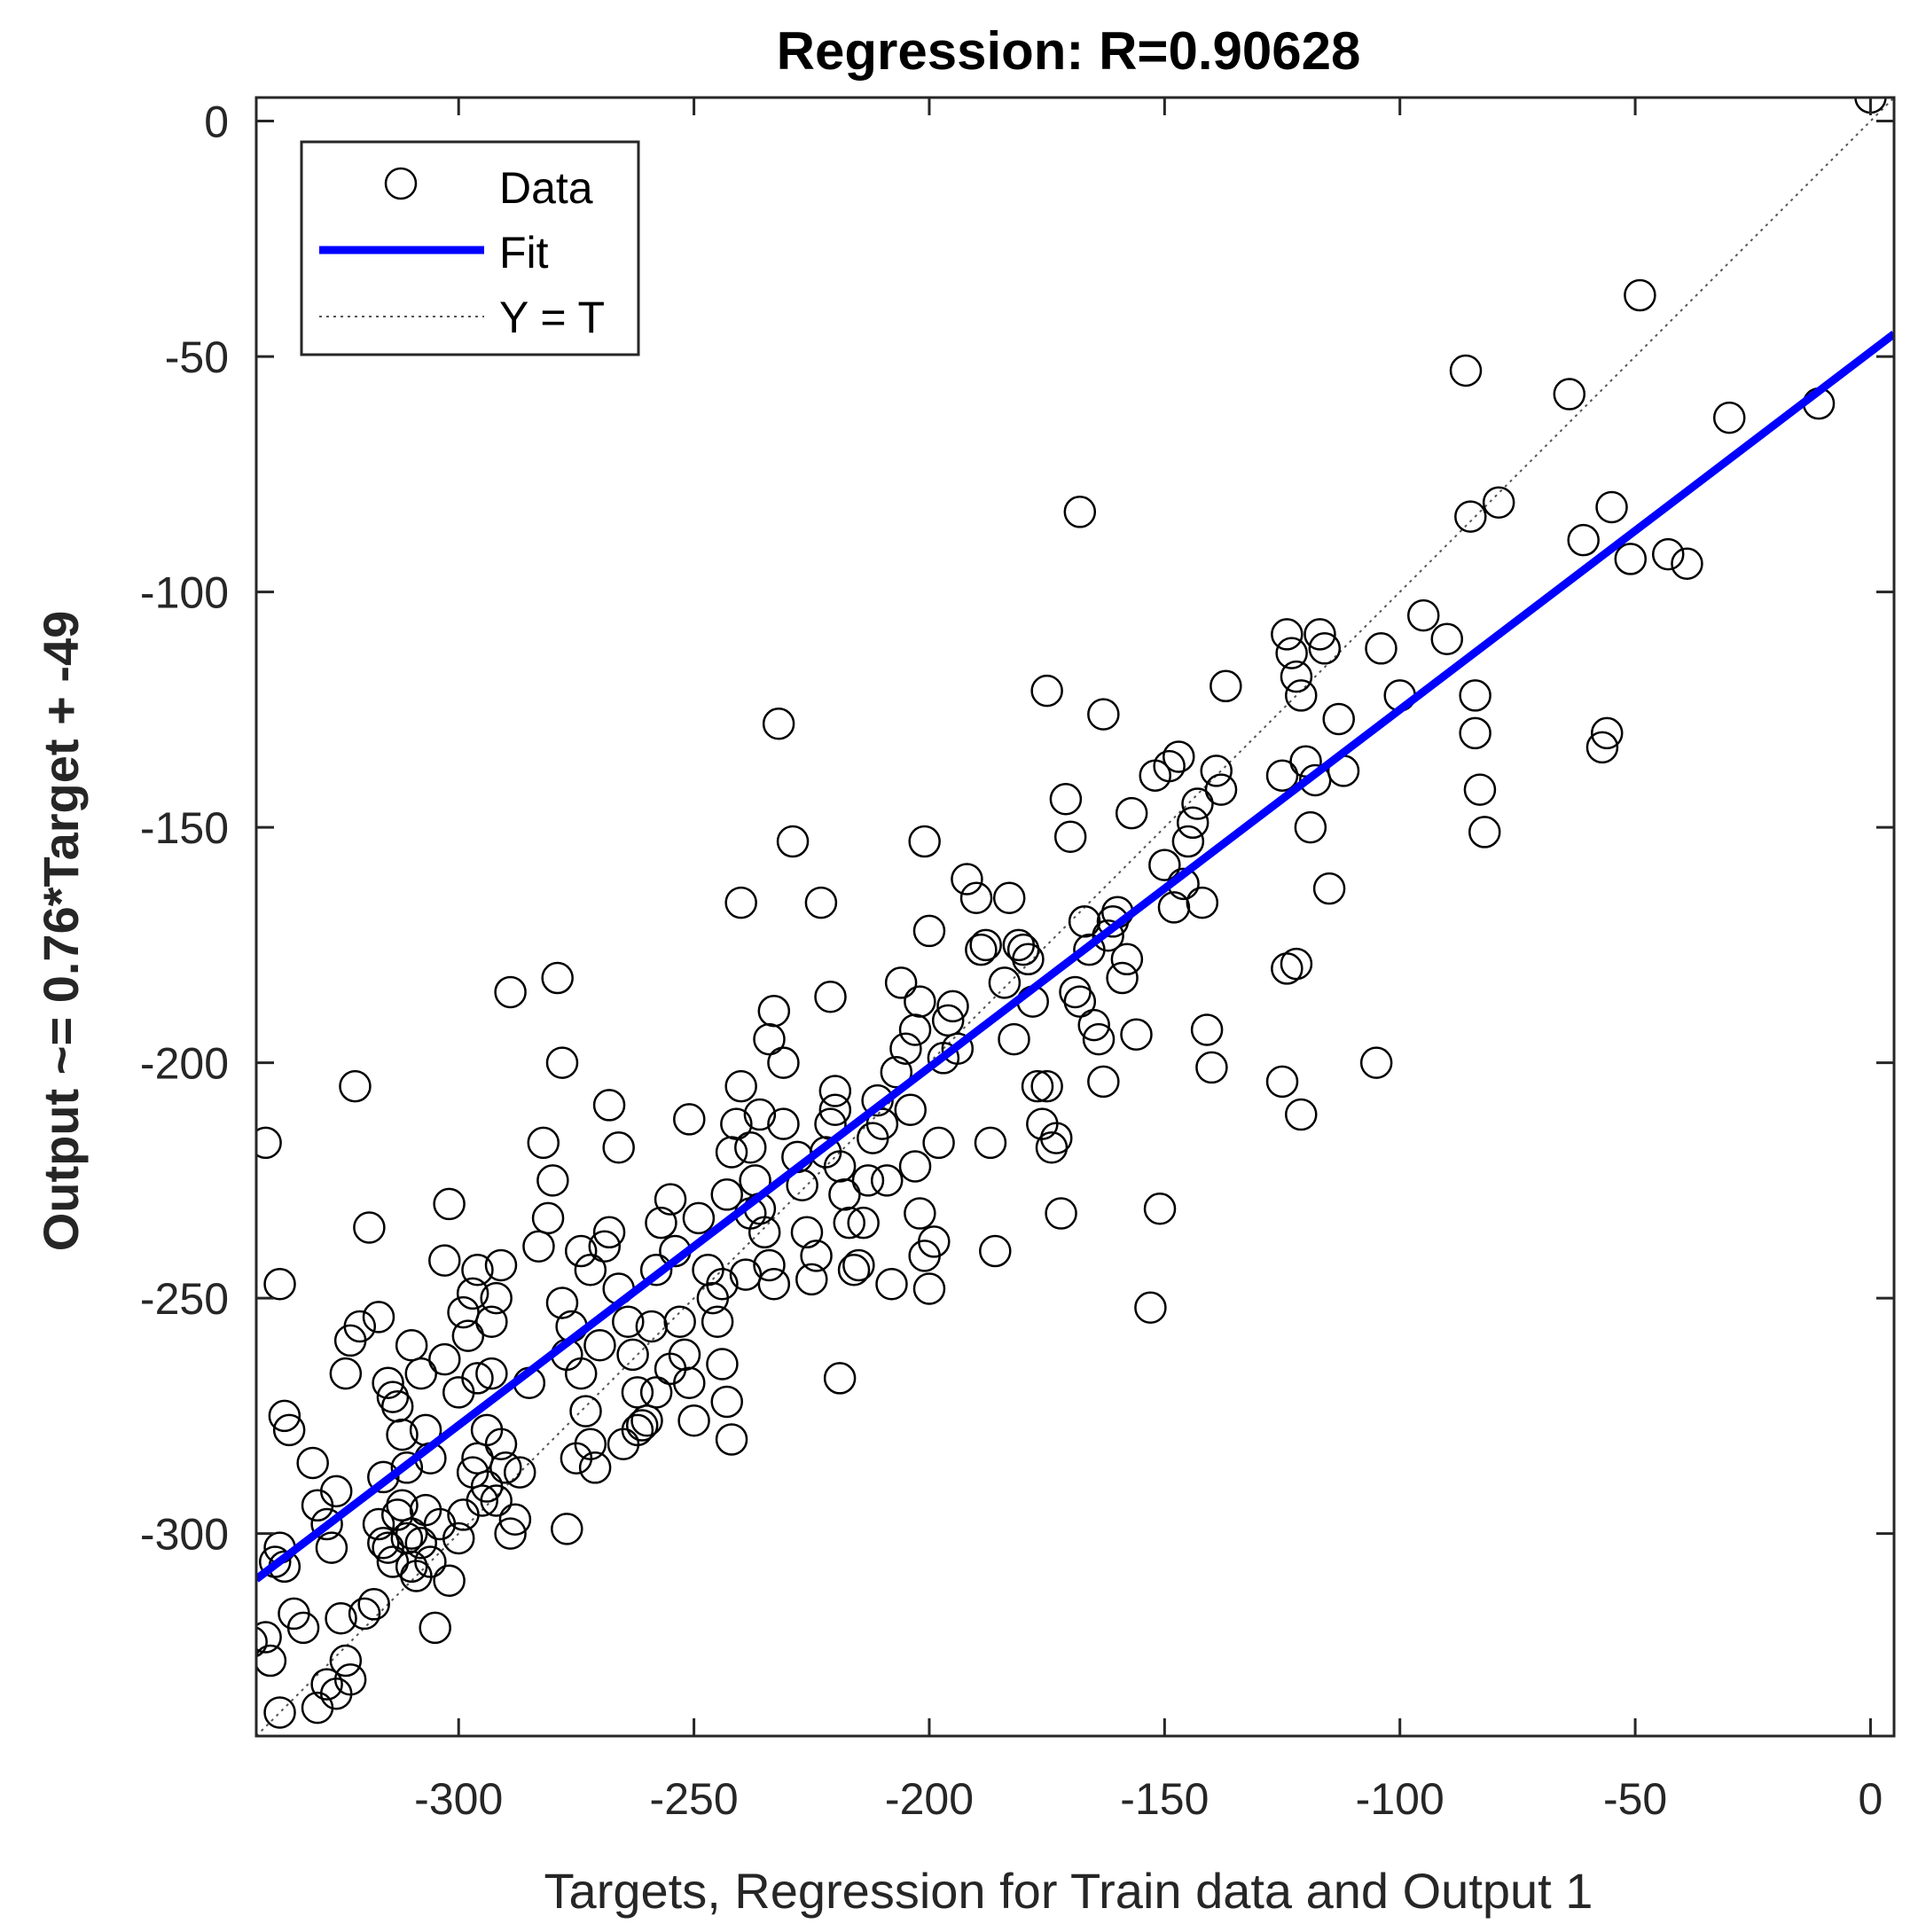  Describe the element at coordinates (184, 1064) in the screenshot. I see `y-tick-label: -200` at that location.